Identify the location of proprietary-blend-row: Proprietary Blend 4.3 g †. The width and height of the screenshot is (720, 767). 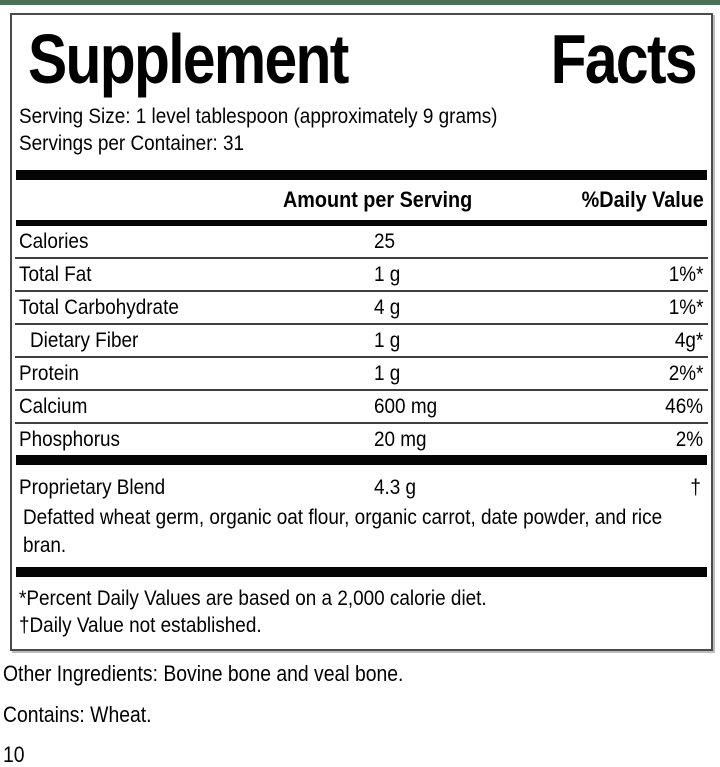
(361, 483).